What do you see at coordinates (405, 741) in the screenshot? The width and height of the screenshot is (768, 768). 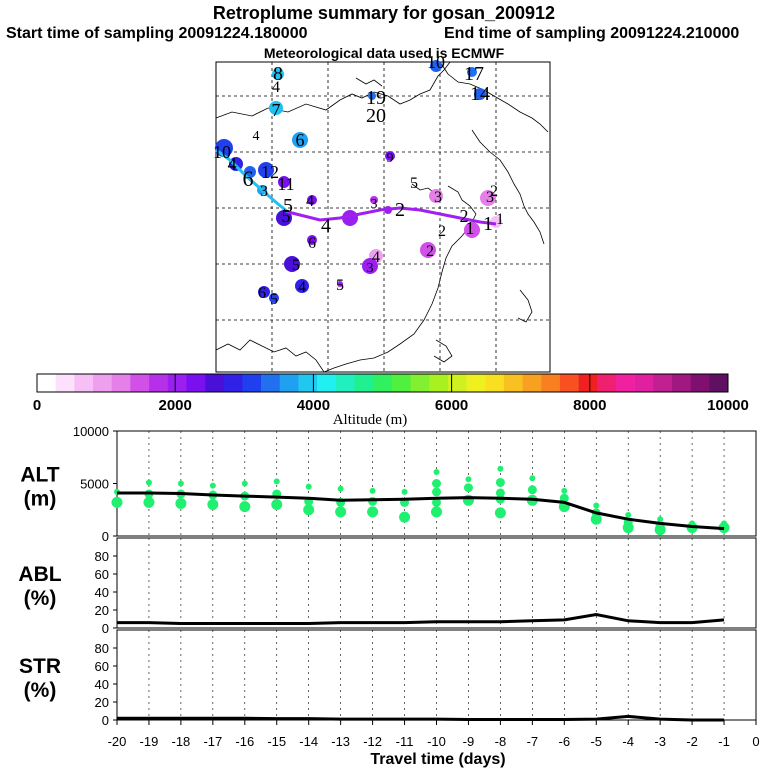 I see `x-tick-label: -11` at bounding box center [405, 741].